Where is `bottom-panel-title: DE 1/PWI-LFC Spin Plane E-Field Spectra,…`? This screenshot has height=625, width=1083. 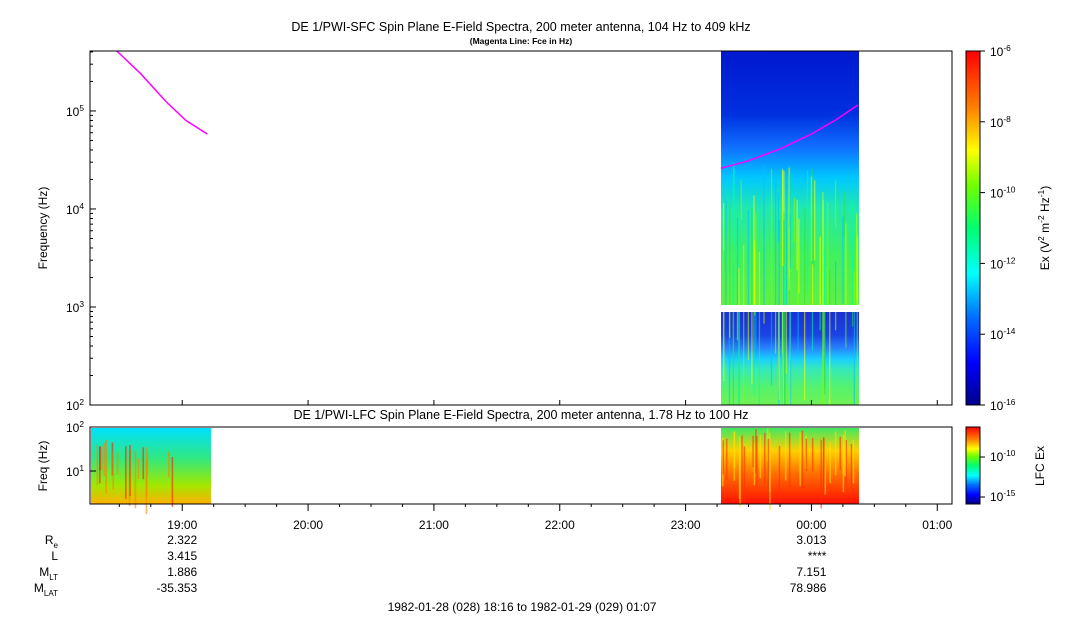 bottom-panel-title: DE 1/PWI-LFC Spin Plane E-Field Spectra,… is located at coordinates (520, 415).